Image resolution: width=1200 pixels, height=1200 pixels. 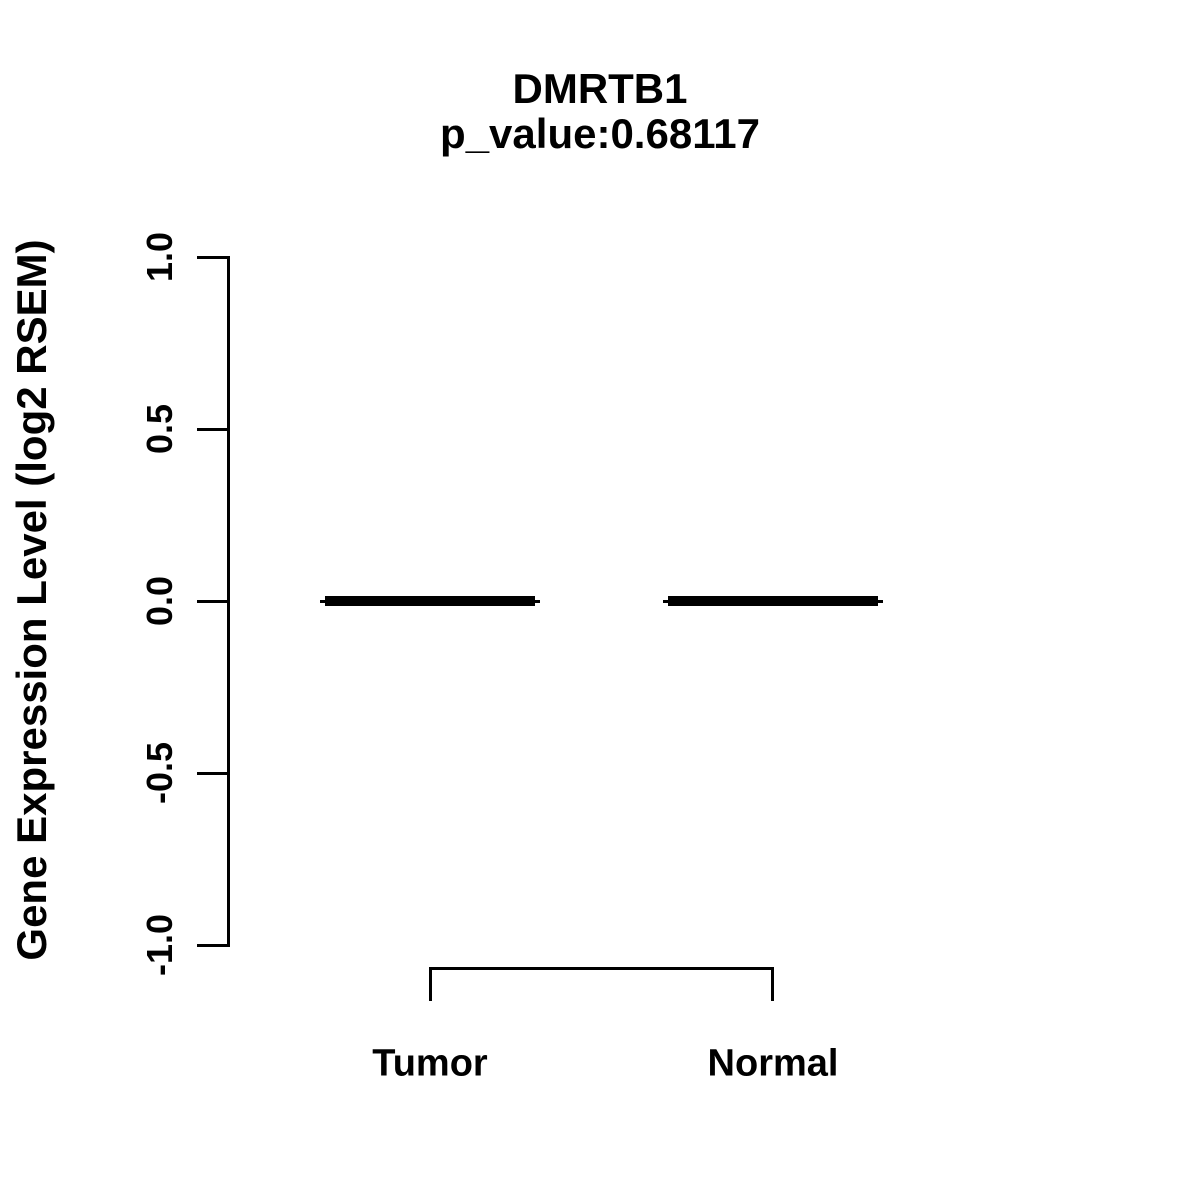 What do you see at coordinates (772, 984) in the screenshot?
I see `comparison-bracket-tick-right` at bounding box center [772, 984].